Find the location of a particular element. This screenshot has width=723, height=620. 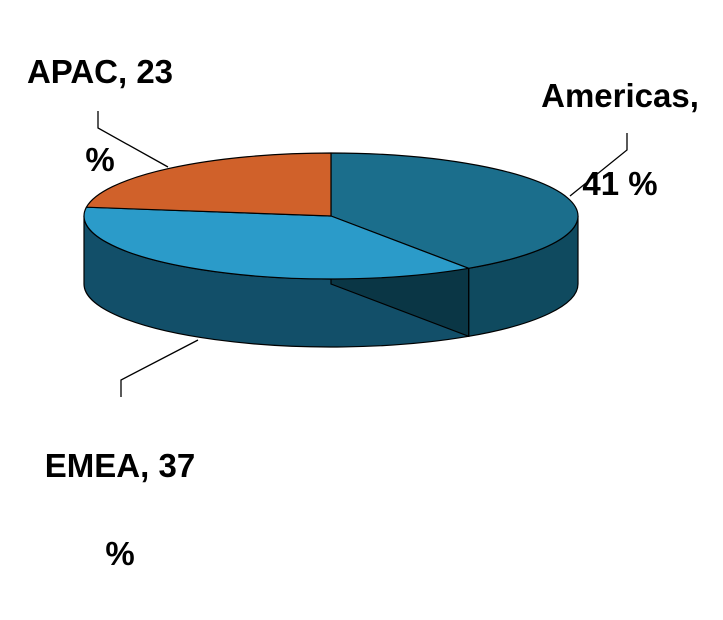

data-label-apac-line2: % is located at coordinates (100, 159).